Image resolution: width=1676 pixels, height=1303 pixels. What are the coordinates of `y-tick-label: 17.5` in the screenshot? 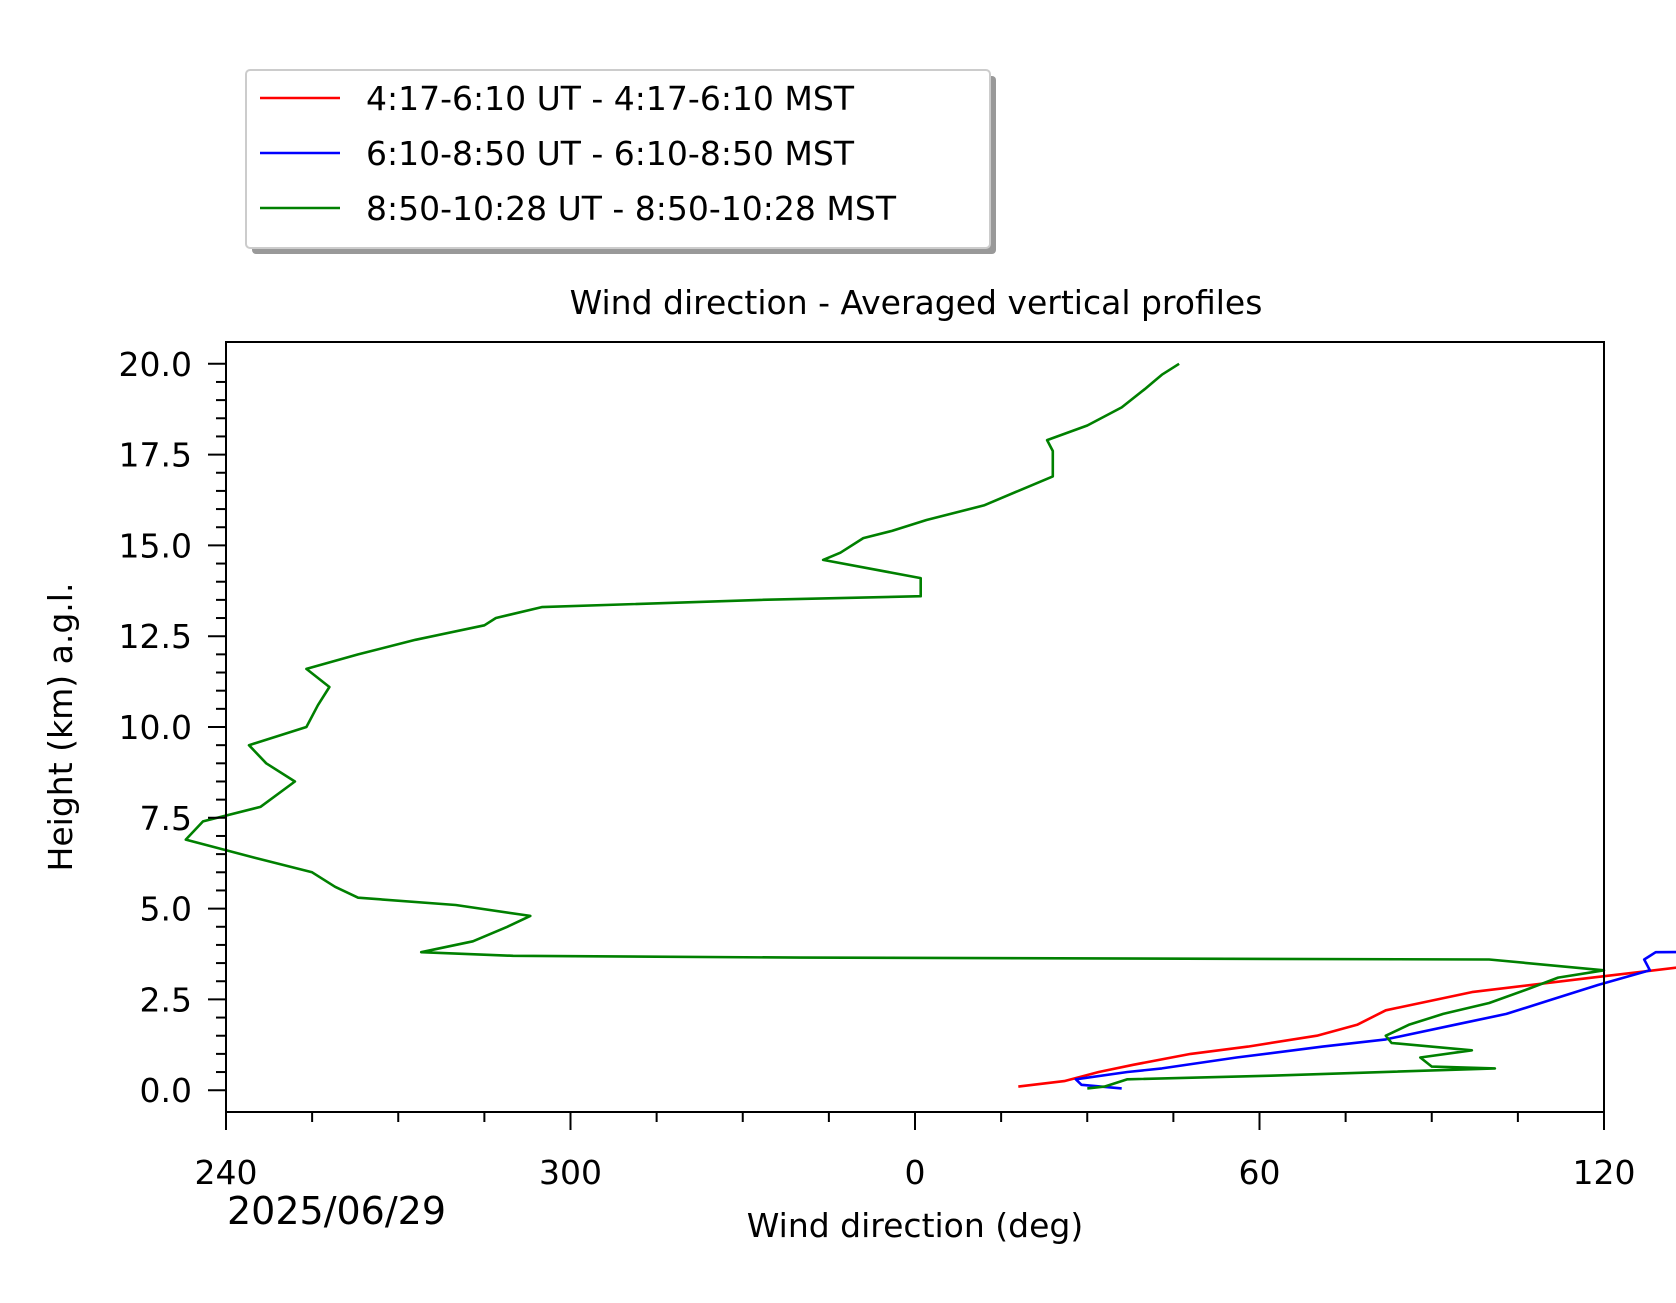 It's located at (155, 455).